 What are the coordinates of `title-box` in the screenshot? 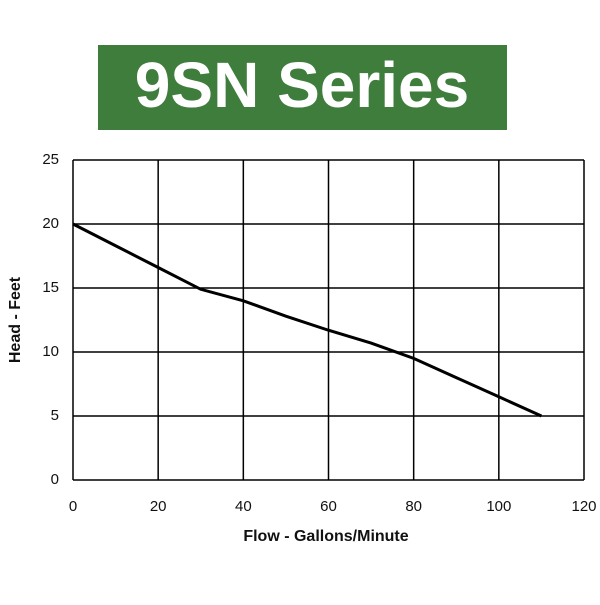 It's located at (302, 87).